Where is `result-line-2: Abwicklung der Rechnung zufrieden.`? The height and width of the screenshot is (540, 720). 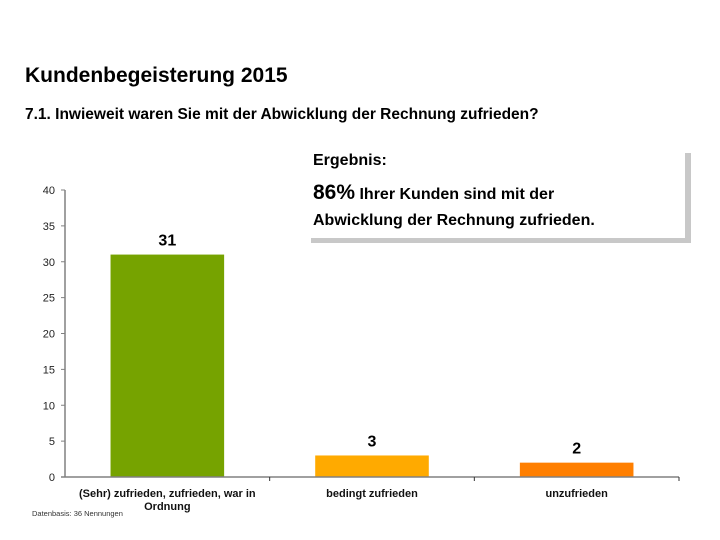 result-line-2: Abwicklung der Rechnung zufrieden. is located at coordinates (454, 220).